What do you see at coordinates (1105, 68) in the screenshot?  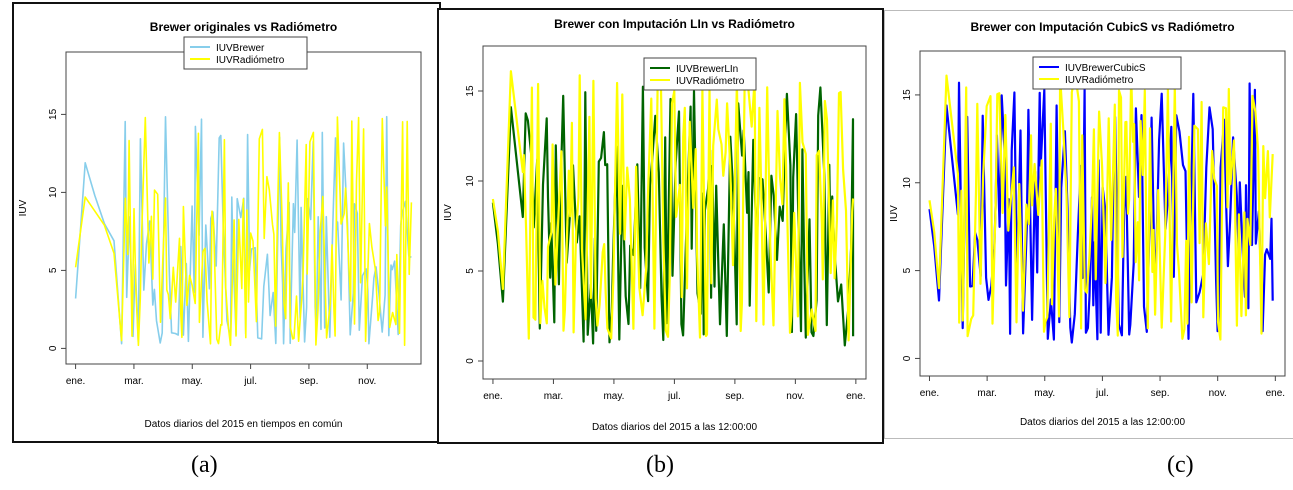 I see `legend-label: IUVBrewerCubicS` at bounding box center [1105, 68].